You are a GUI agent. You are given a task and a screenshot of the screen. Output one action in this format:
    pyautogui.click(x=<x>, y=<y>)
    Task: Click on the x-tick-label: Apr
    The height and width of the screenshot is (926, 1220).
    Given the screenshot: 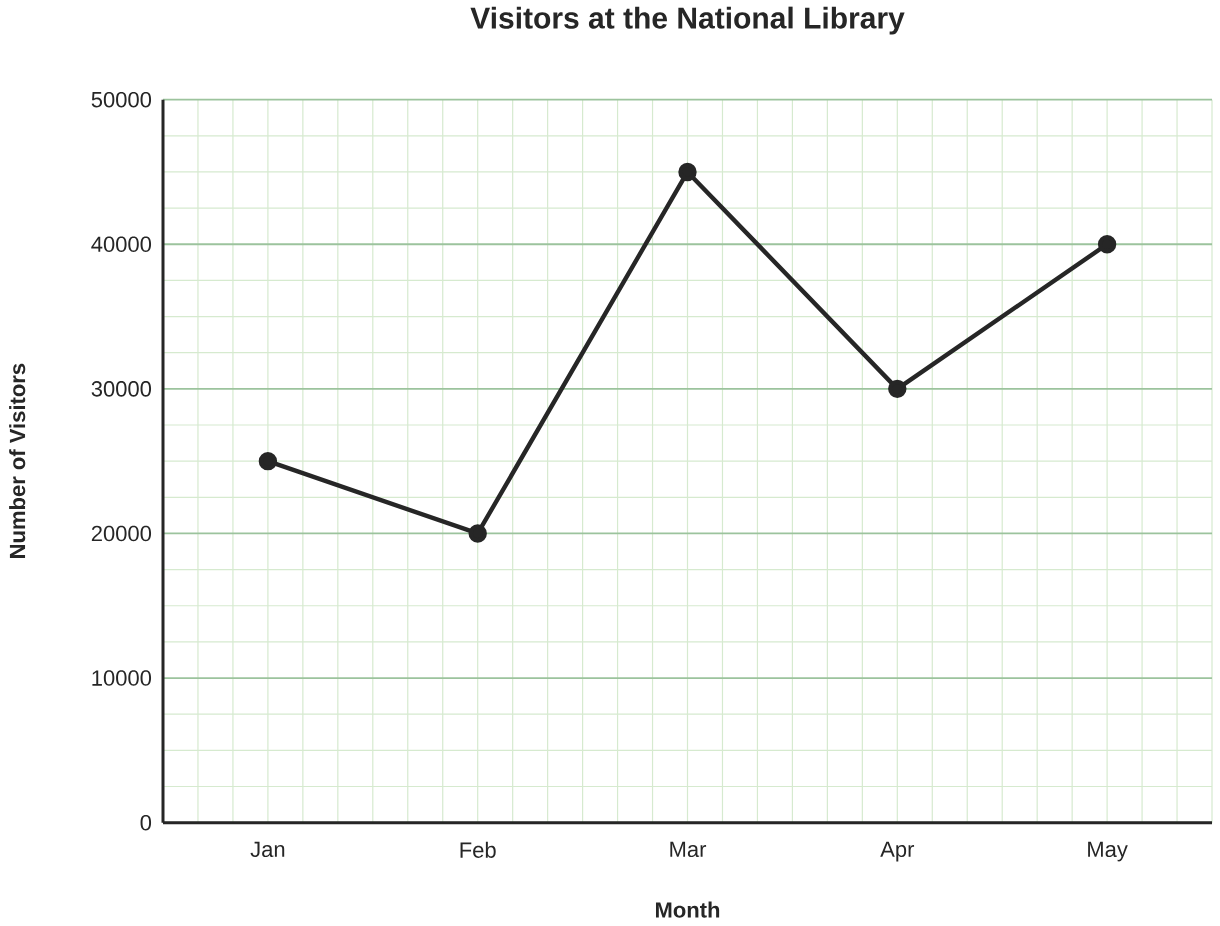 What is the action you would take?
    pyautogui.click(x=897, y=851)
    